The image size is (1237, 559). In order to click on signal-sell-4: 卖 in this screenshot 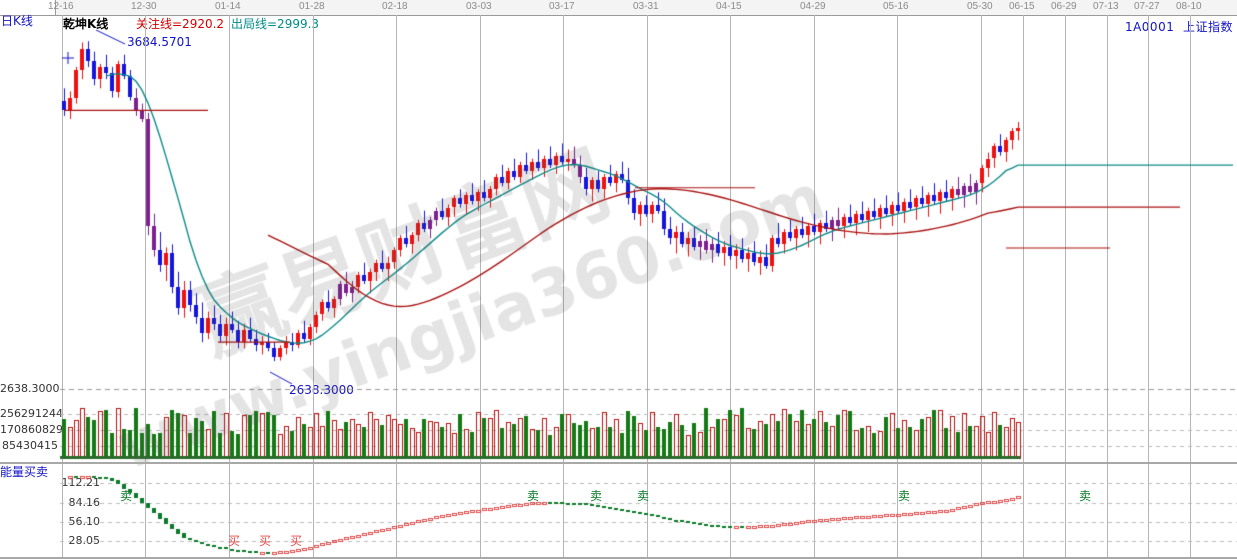, I will do `click(533, 496)`.